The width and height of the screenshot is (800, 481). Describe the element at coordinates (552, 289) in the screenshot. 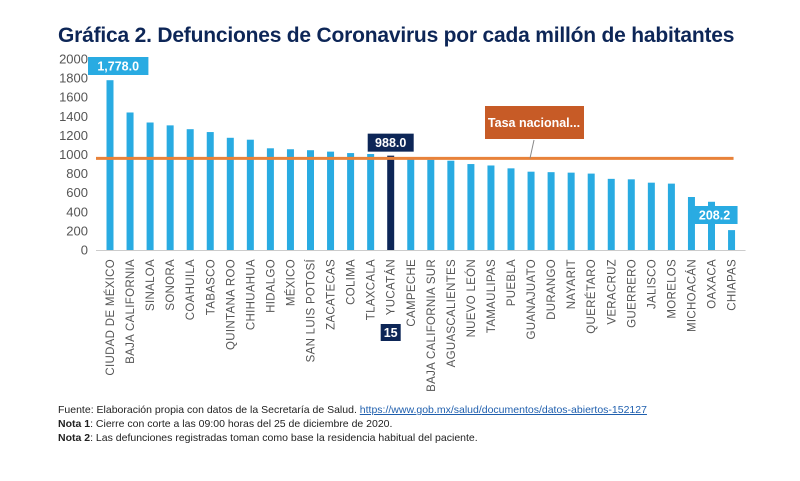

I see `x-tick-label: DURANGO` at that location.